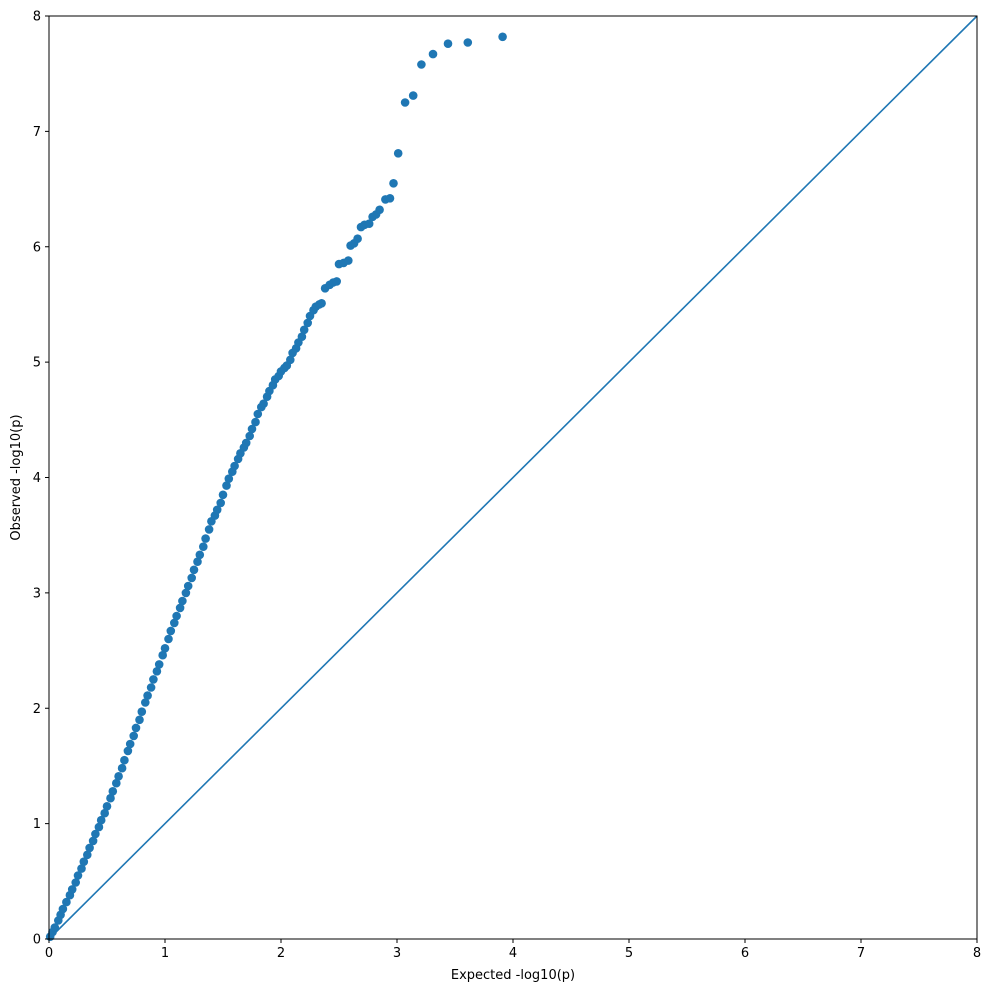 This screenshot has height=992, width=992. I want to click on x-axis-label: Expected -log10(p), so click(513, 975).